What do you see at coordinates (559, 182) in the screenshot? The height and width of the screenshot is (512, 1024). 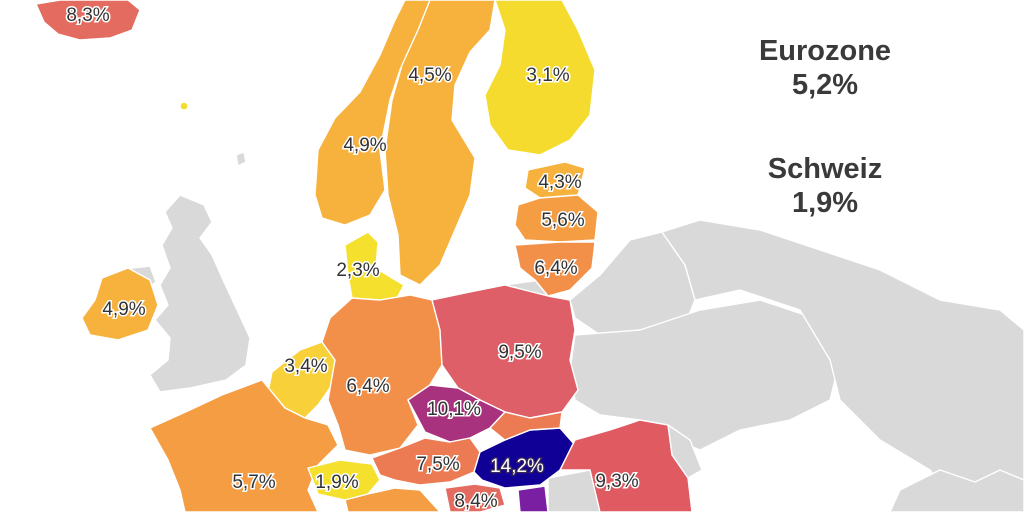 I see `label-estonia: 4,3%` at bounding box center [559, 182].